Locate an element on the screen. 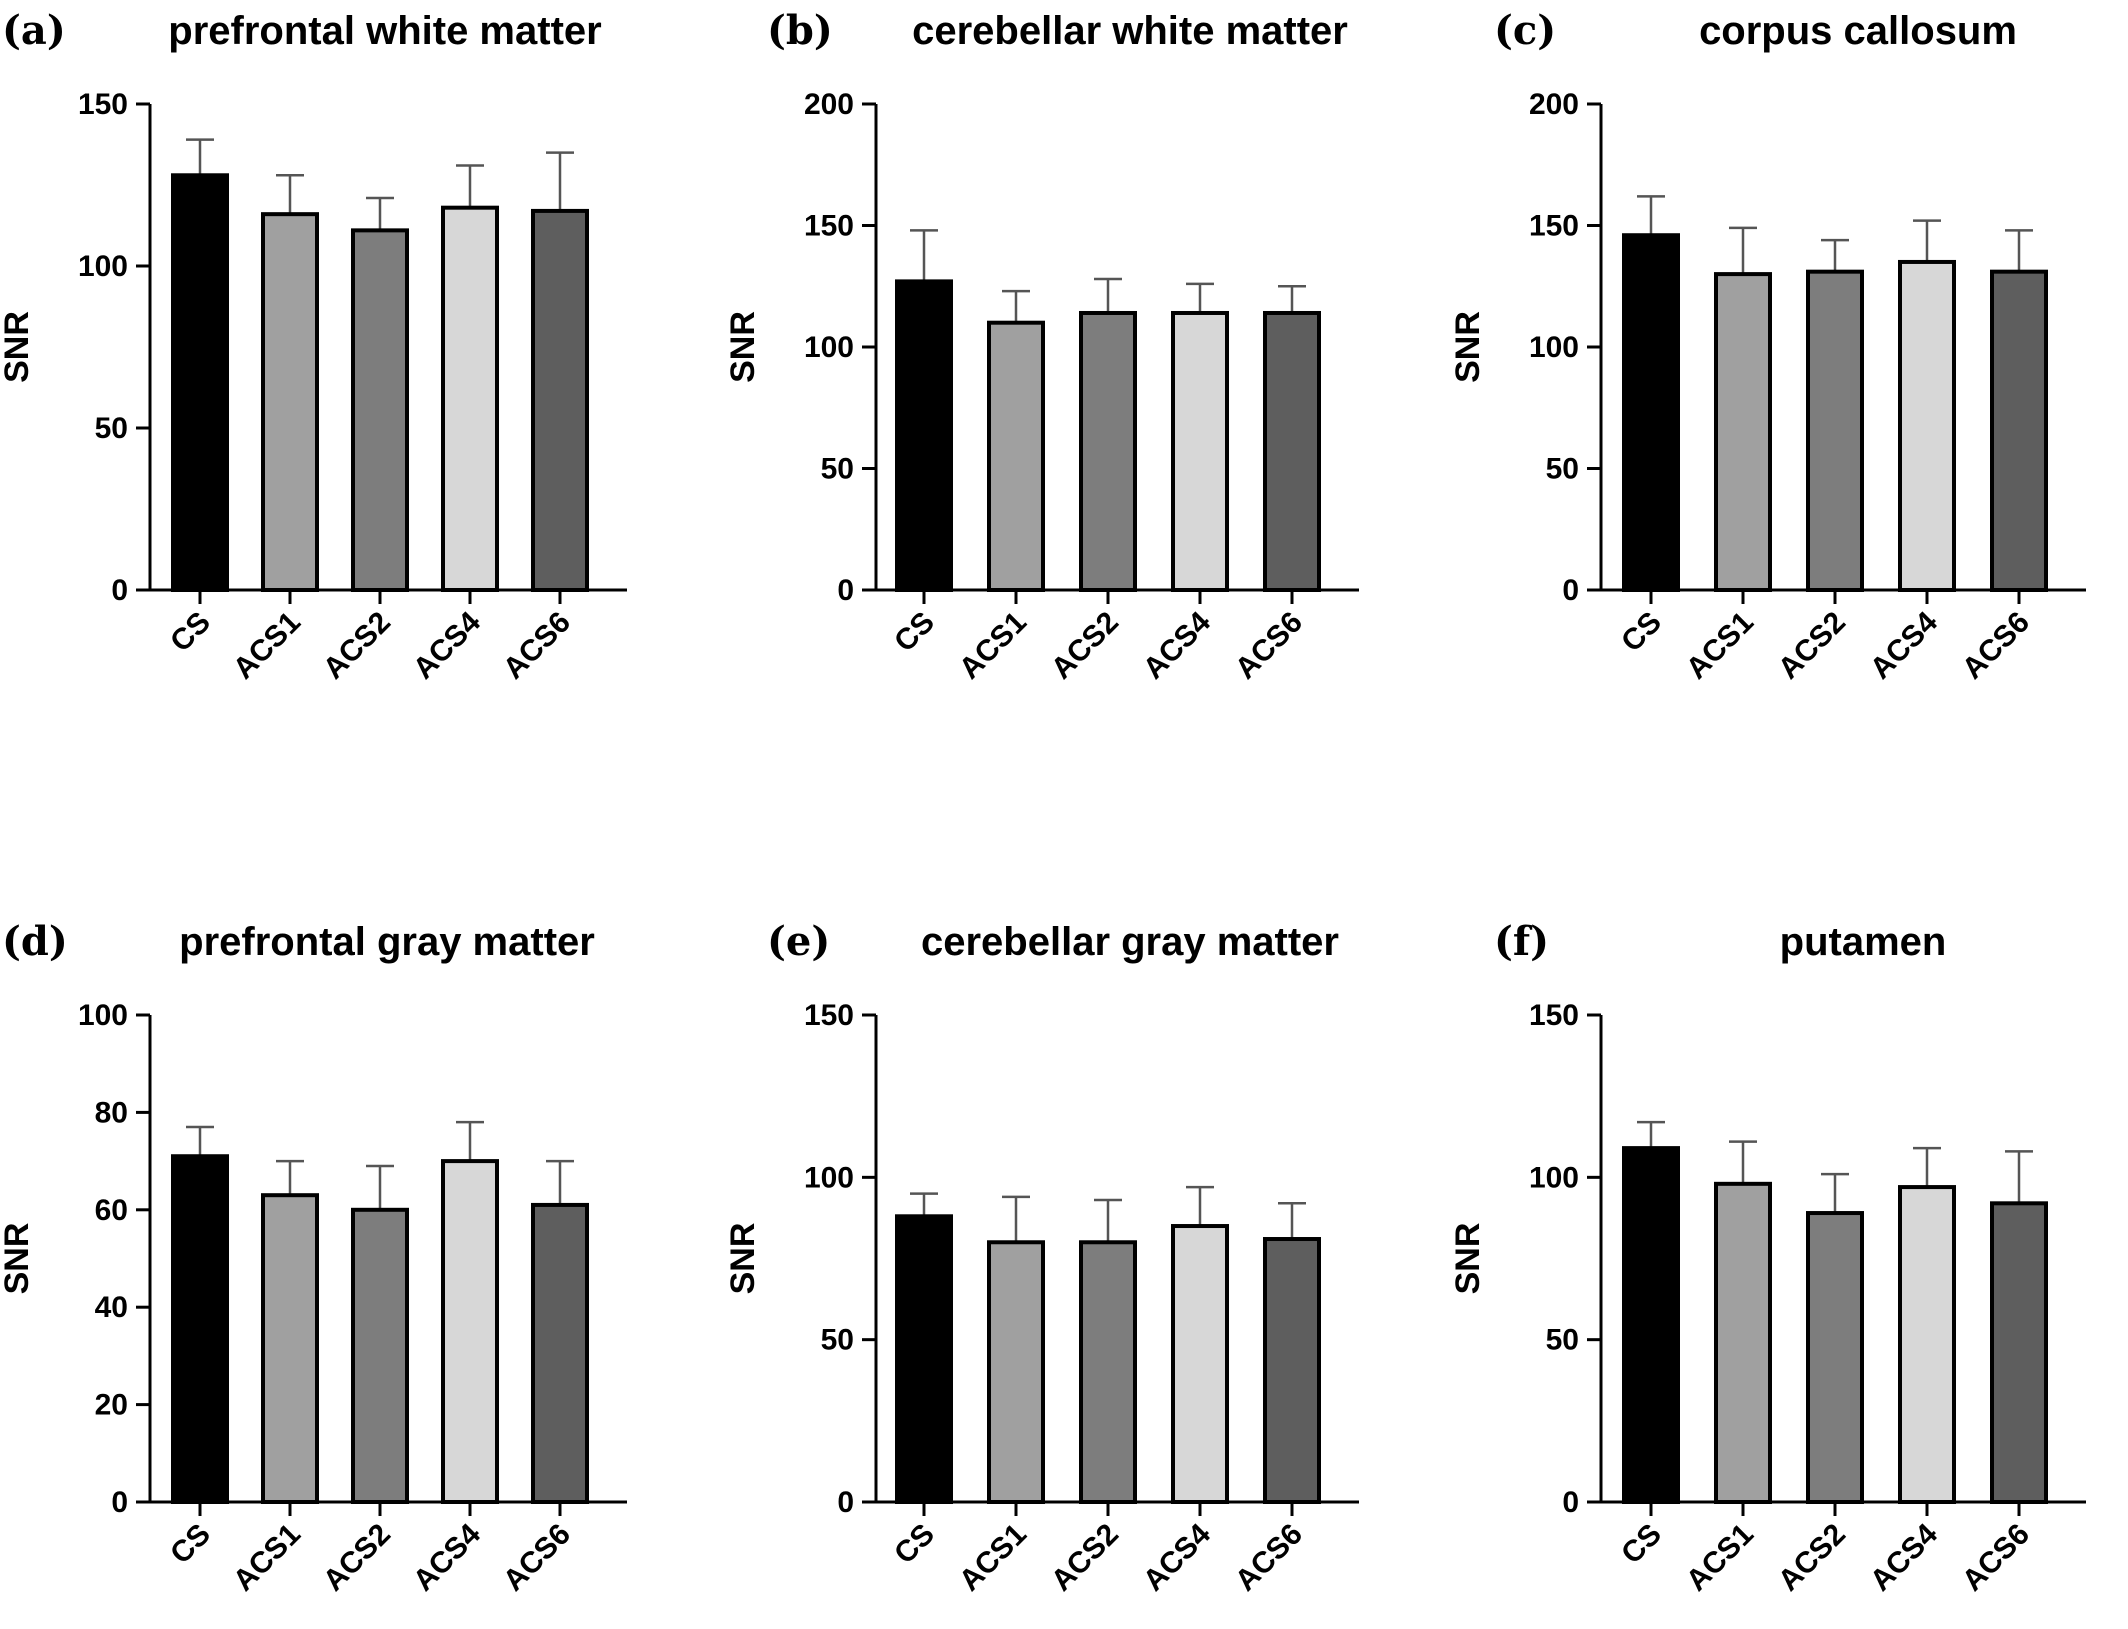 This screenshot has width=2128, height=1629. panel-label: (d) is located at coordinates (35, 941).